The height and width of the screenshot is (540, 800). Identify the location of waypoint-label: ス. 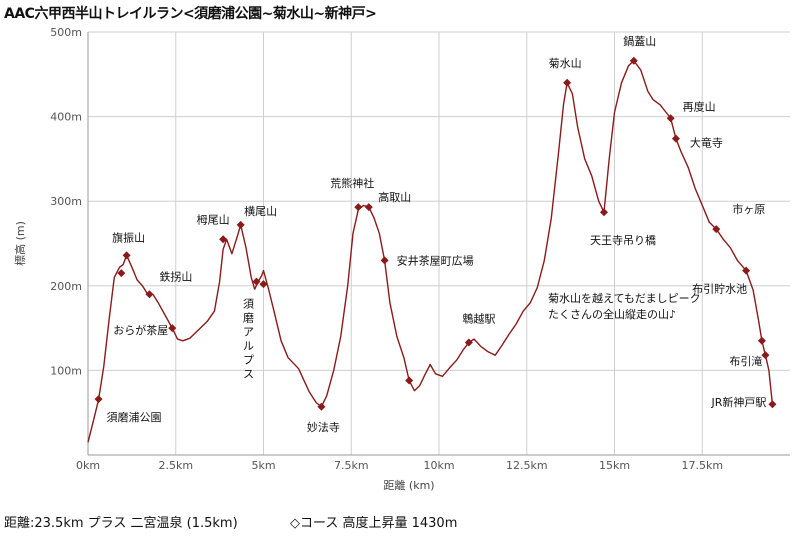
(248, 374).